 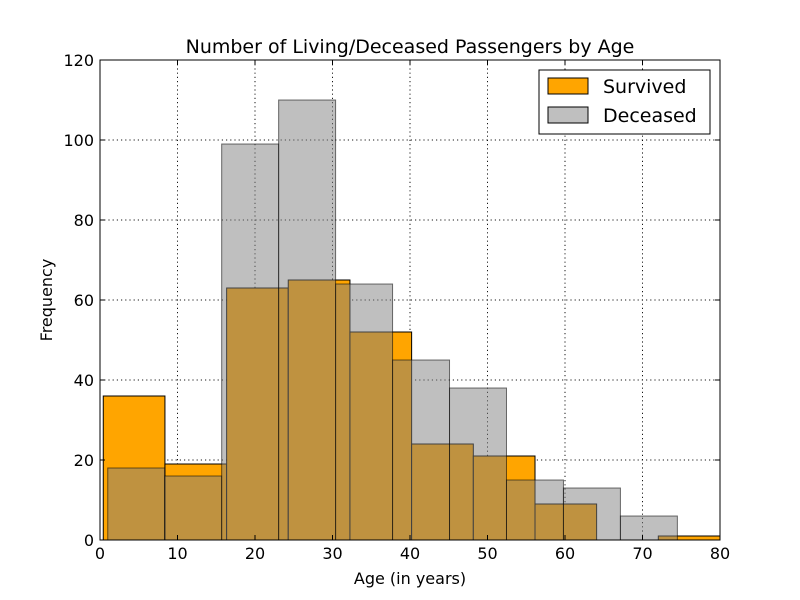 What do you see at coordinates (624, 102) in the screenshot?
I see `legend: Survived Deceased` at bounding box center [624, 102].